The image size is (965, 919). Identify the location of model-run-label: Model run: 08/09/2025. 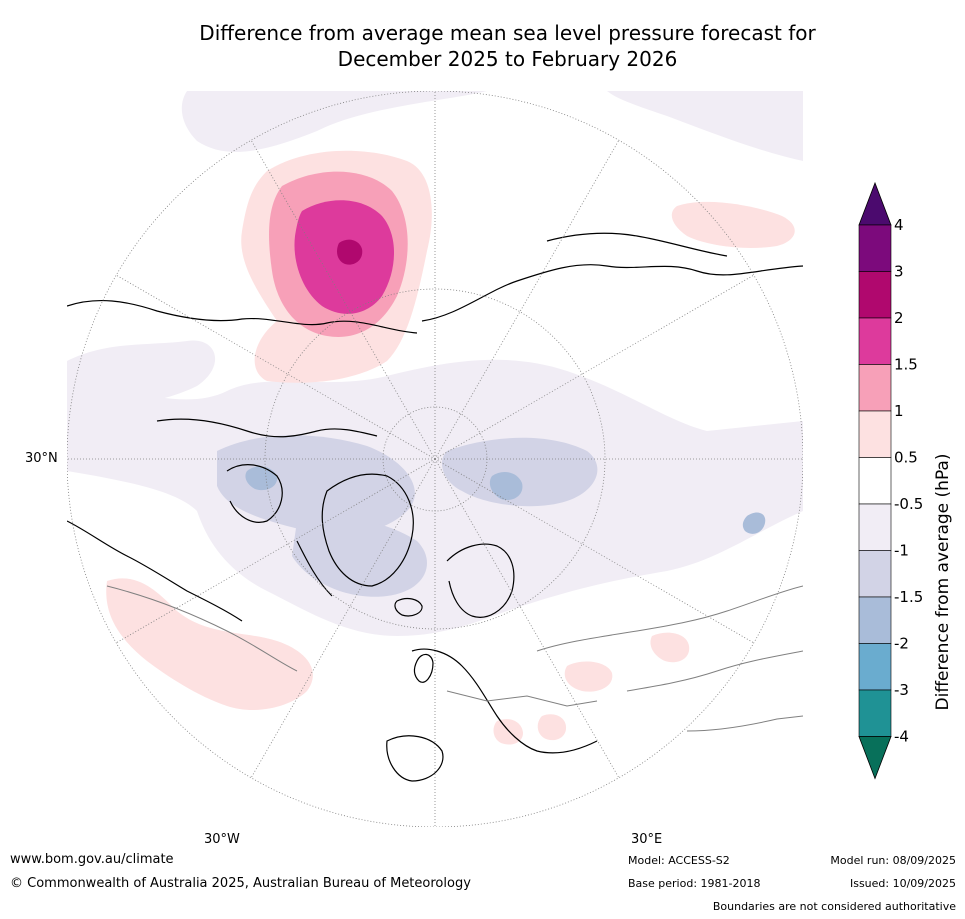
(893, 860).